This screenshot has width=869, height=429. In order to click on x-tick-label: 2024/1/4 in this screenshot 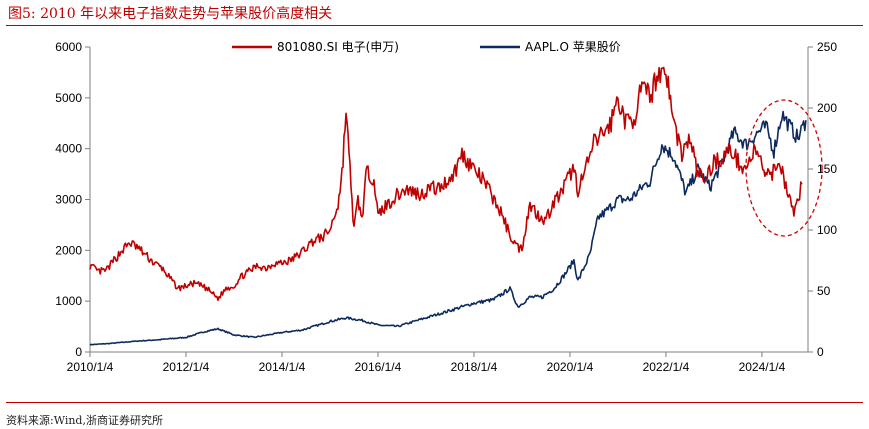, I will do `click(762, 367)`.